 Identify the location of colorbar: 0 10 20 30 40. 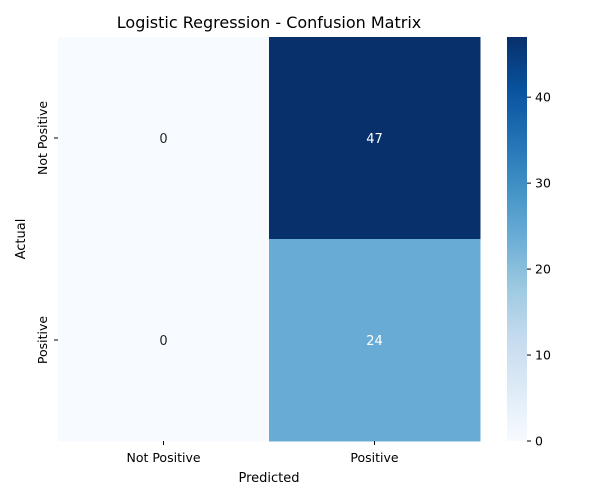
(529, 243).